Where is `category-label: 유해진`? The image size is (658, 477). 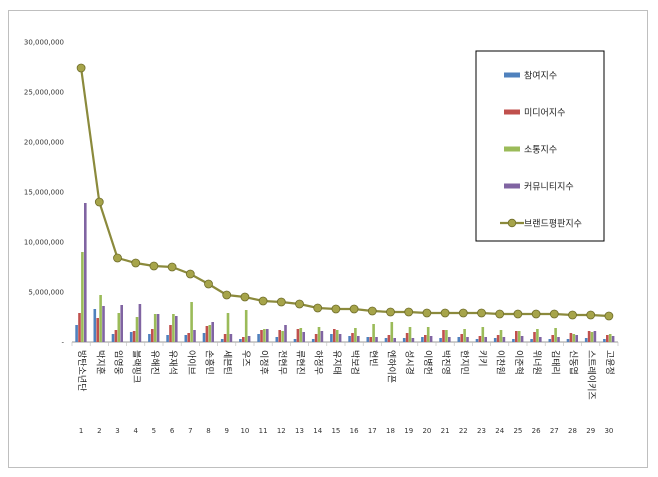 category-label: 유해진 is located at coordinates (154, 362).